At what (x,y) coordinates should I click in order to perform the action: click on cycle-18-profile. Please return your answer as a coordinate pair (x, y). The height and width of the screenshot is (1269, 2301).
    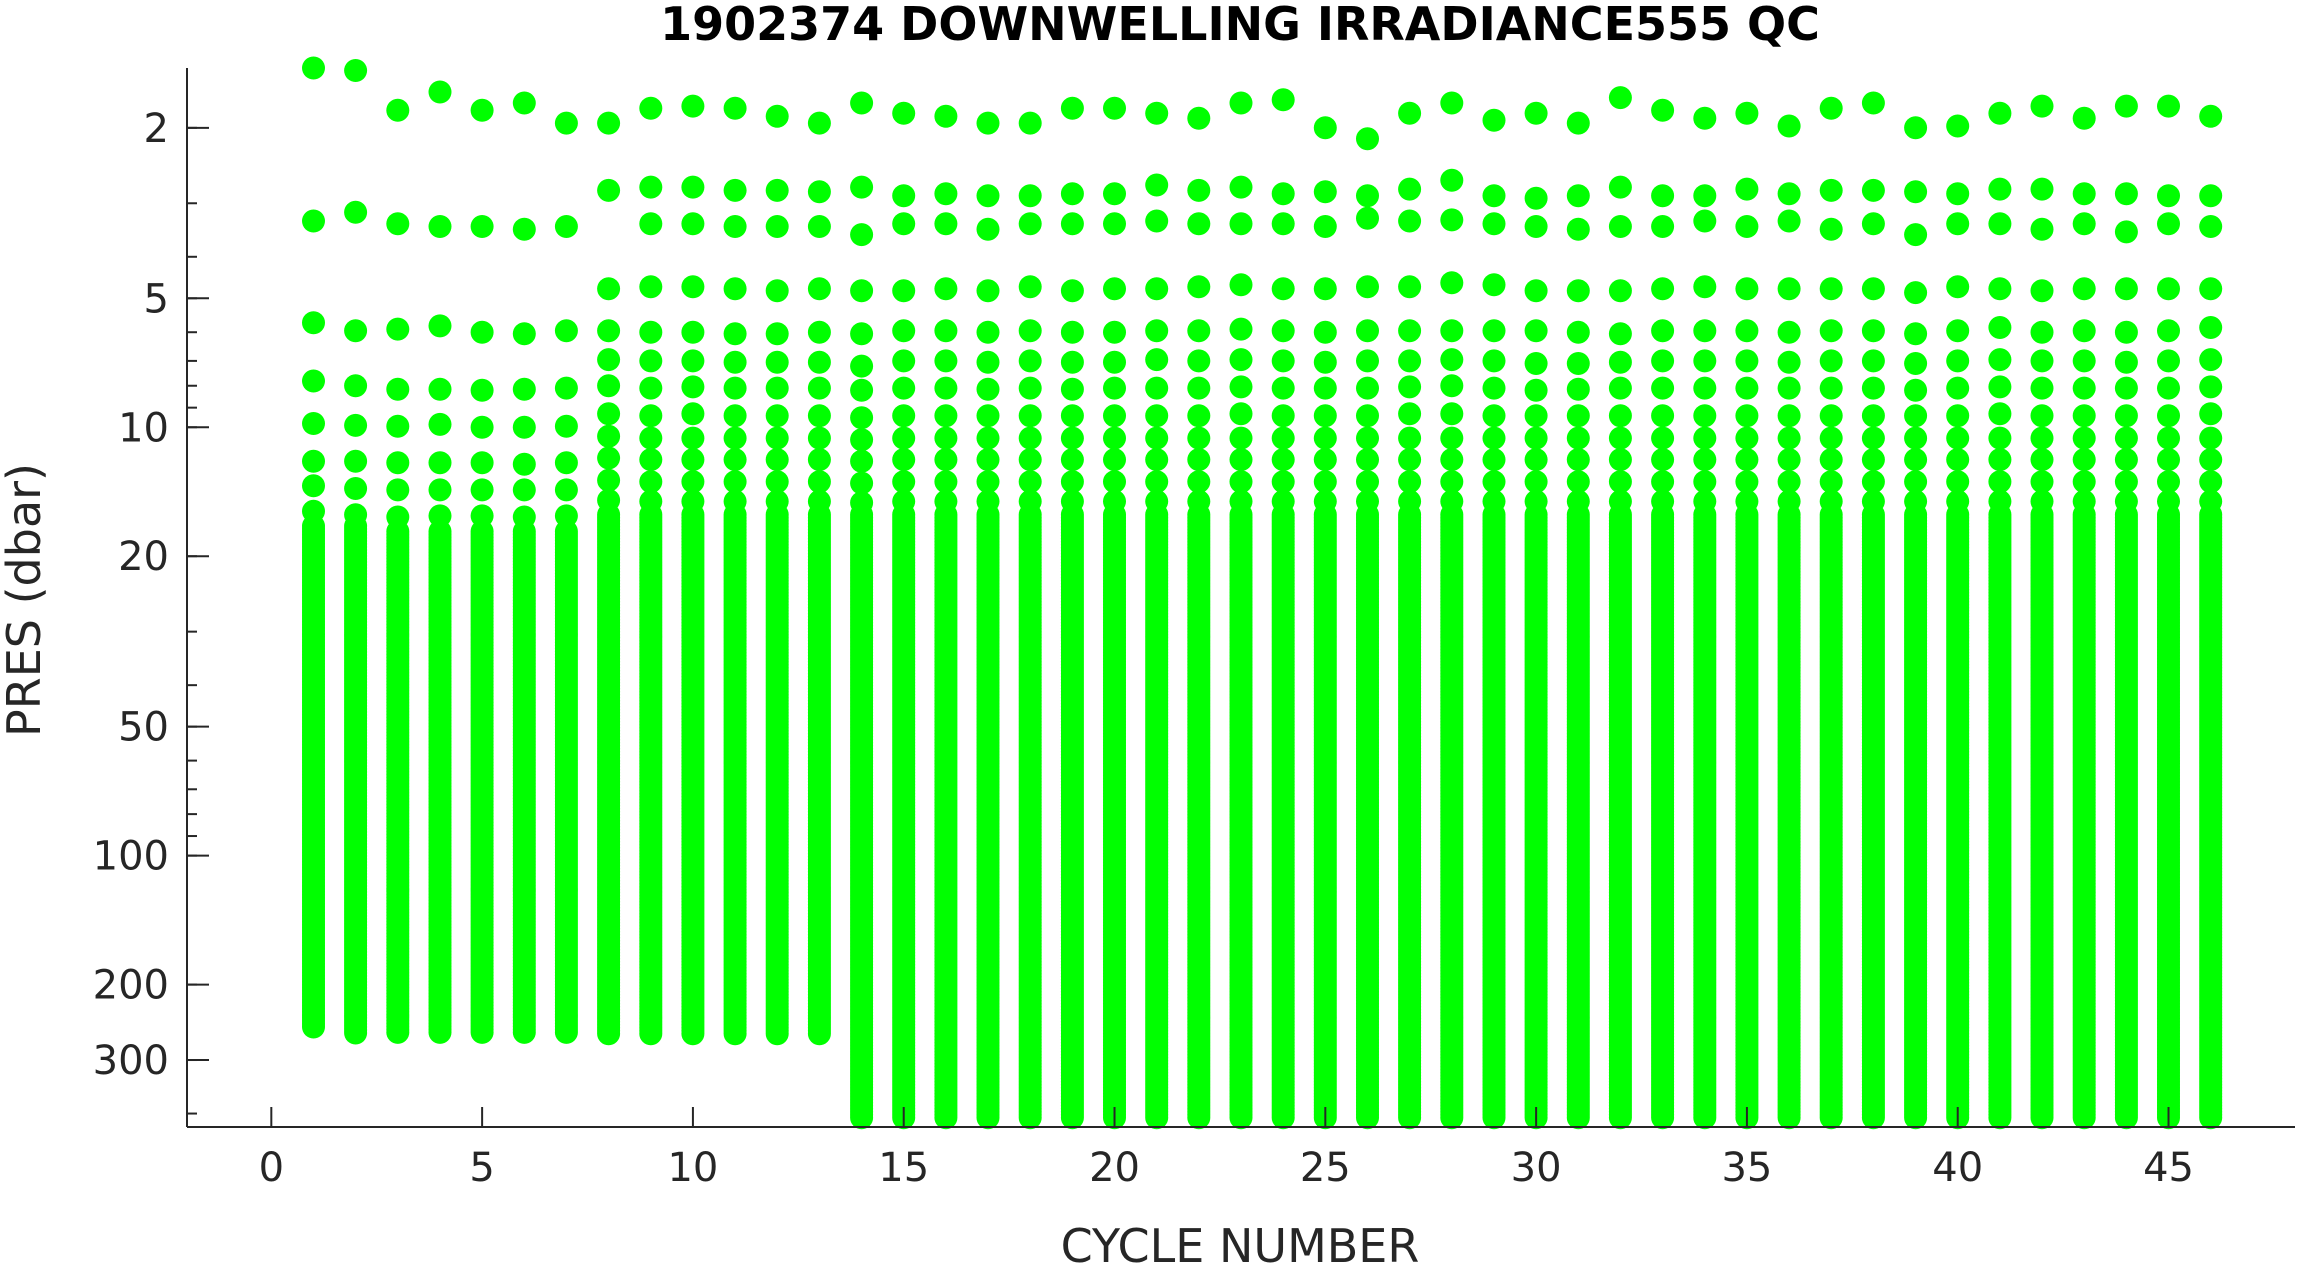
    Looking at the image, I should click on (1030, 620).